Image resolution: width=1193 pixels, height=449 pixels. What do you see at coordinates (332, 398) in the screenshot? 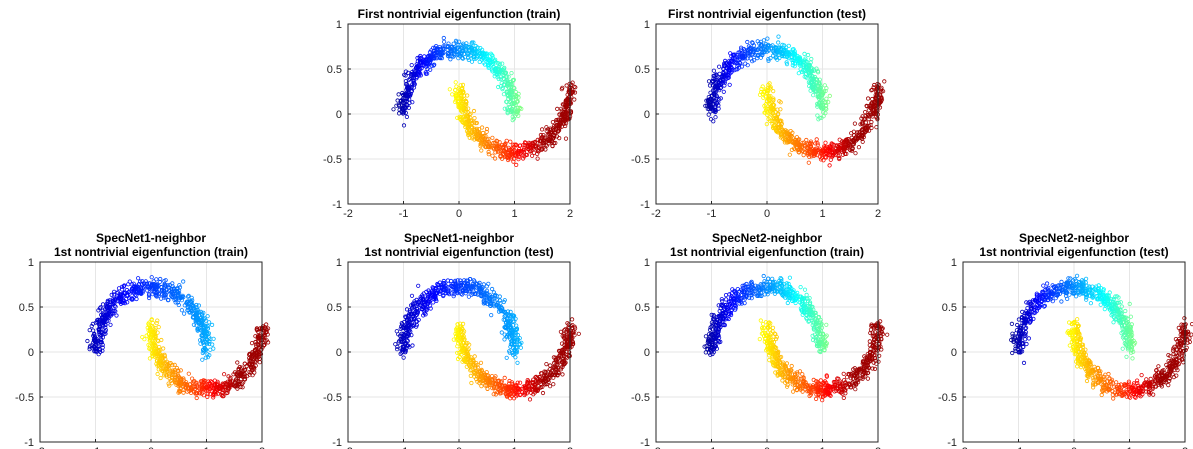
I see `y-tick-label: -0.5` at bounding box center [332, 398].